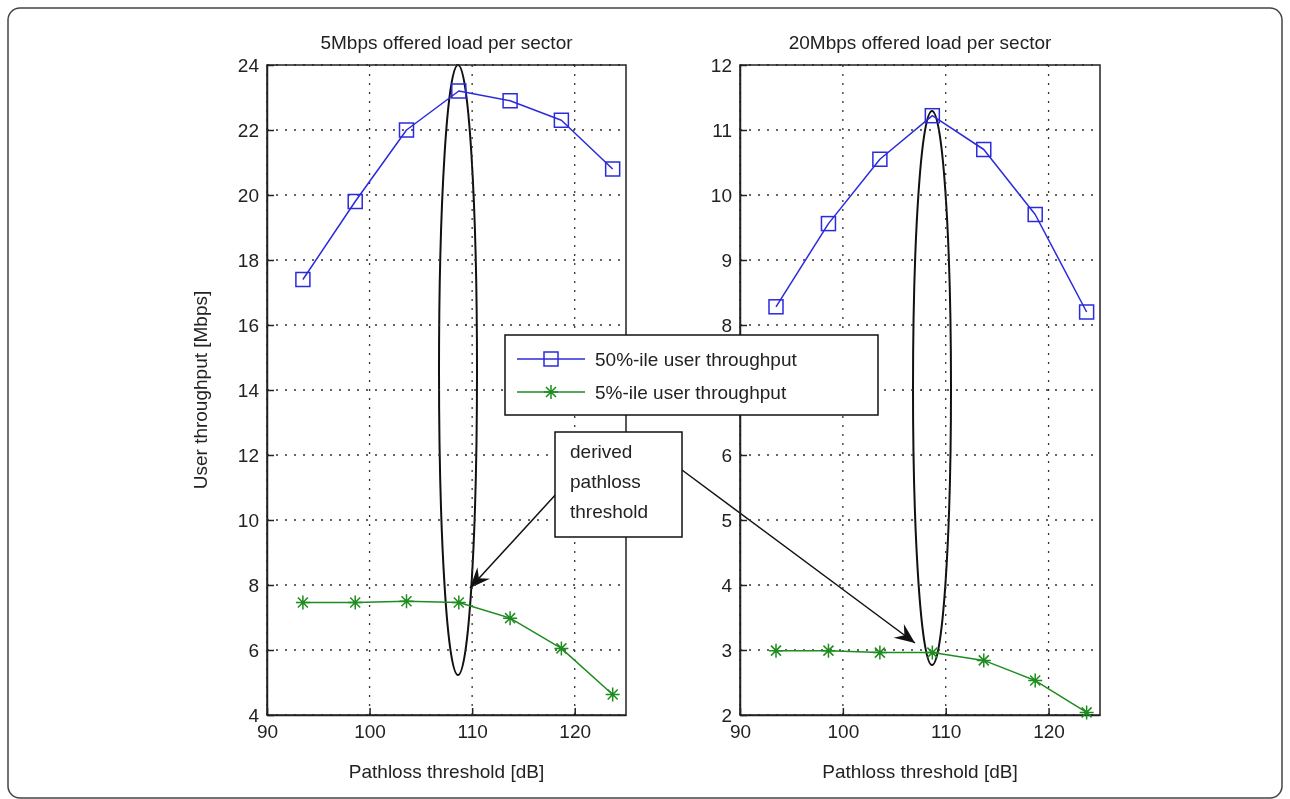 This screenshot has width=1290, height=799. What do you see at coordinates (447, 42) in the screenshot?
I see `chart-title: 5Mbps offered load per sector` at bounding box center [447, 42].